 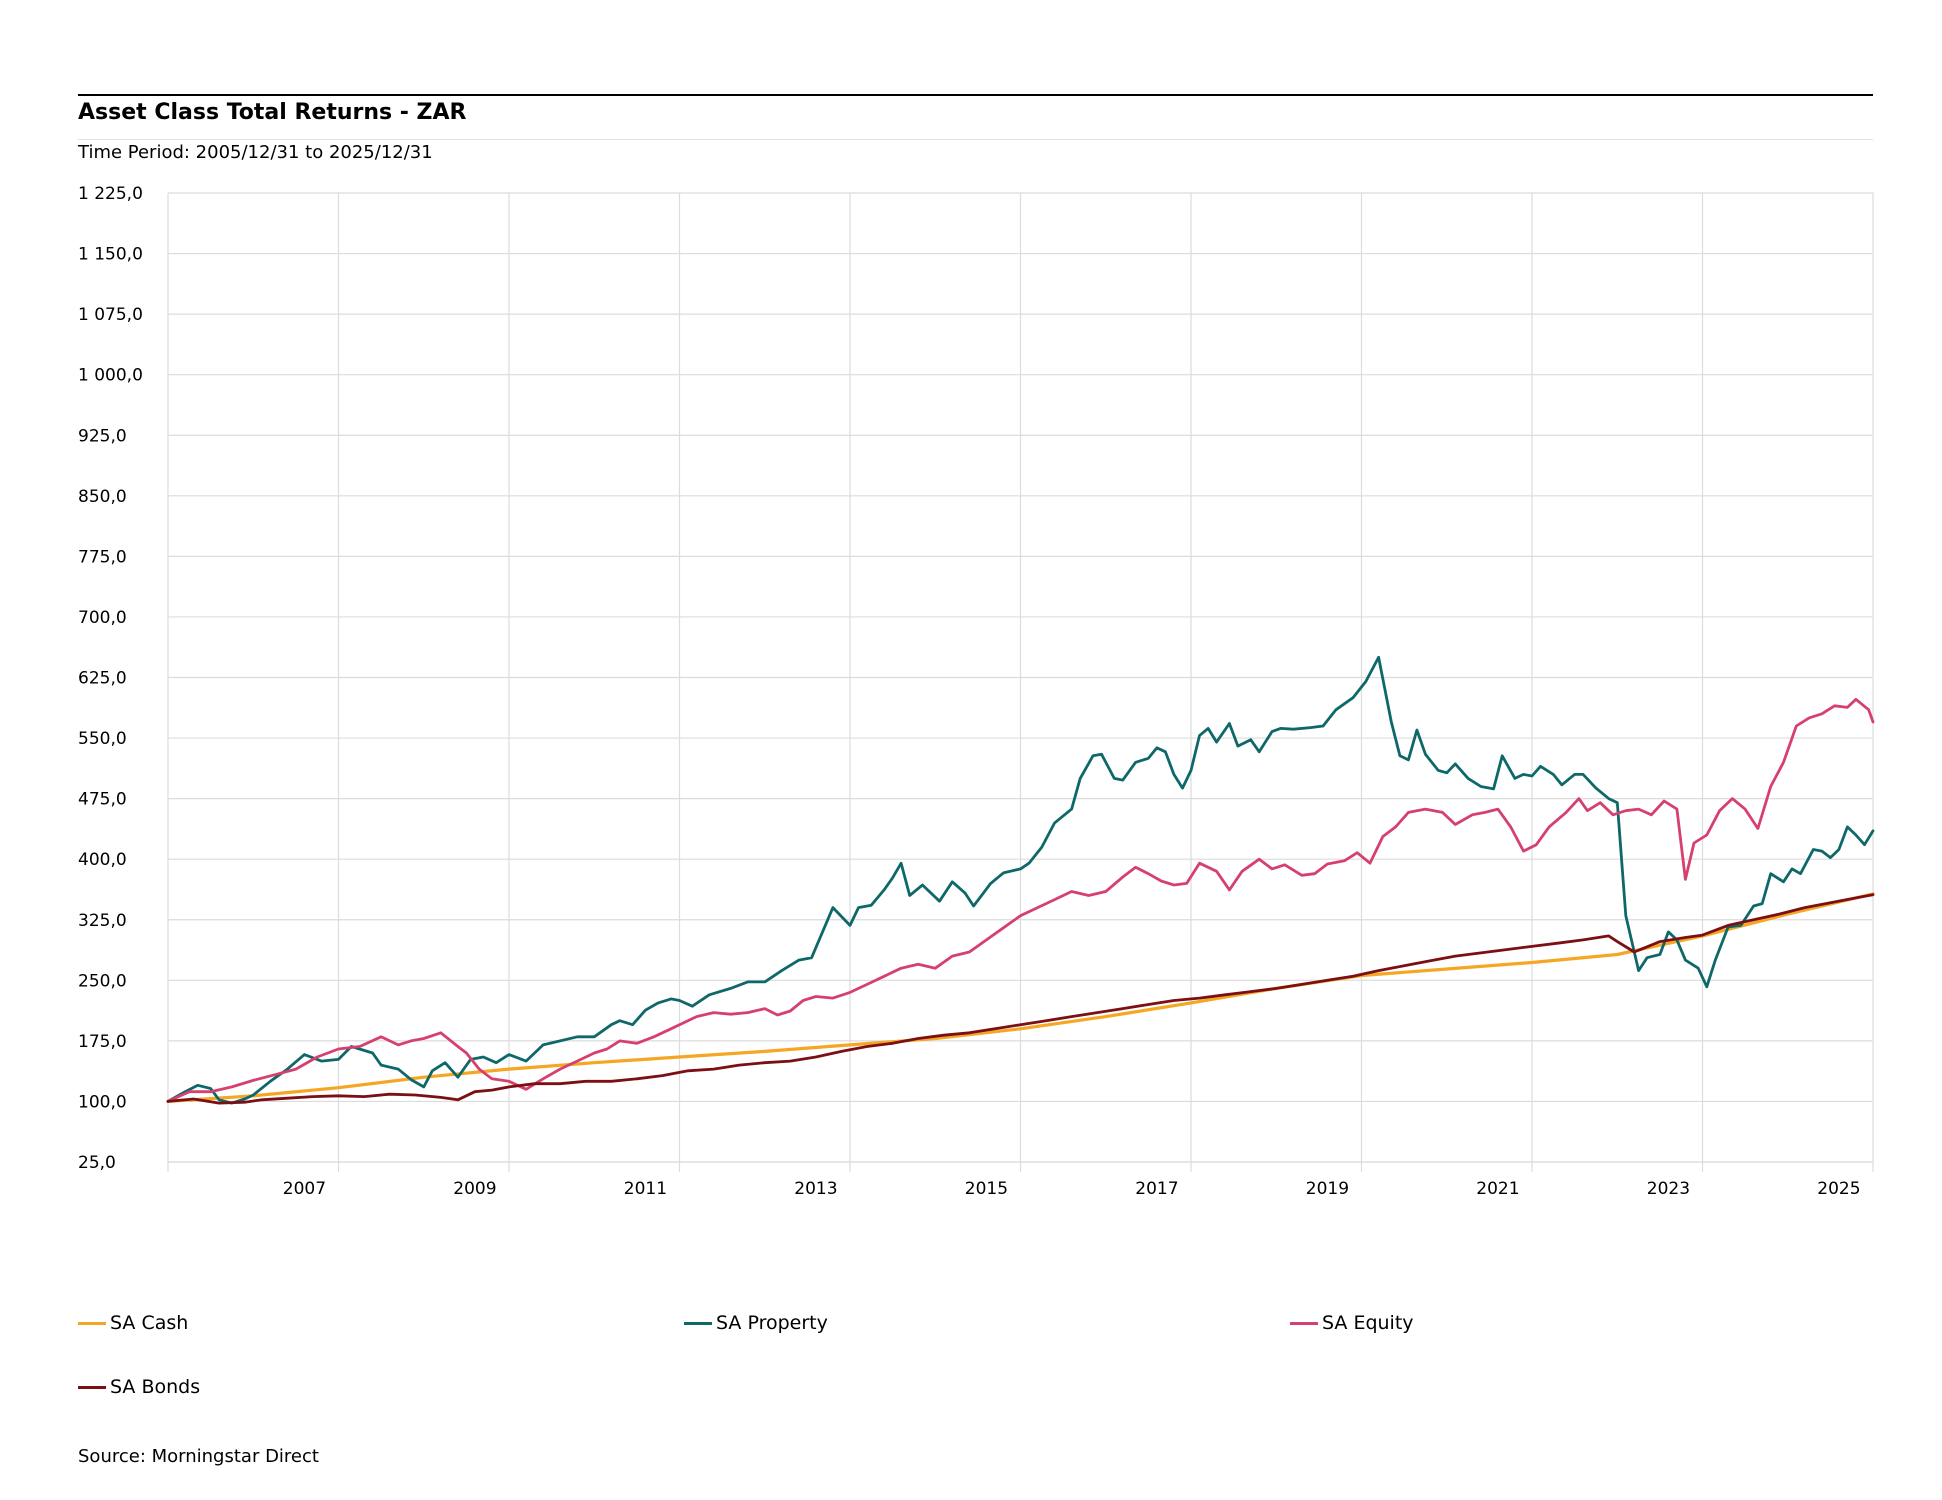 I want to click on legend-swatch-sa-cash, so click(x=92, y=1323).